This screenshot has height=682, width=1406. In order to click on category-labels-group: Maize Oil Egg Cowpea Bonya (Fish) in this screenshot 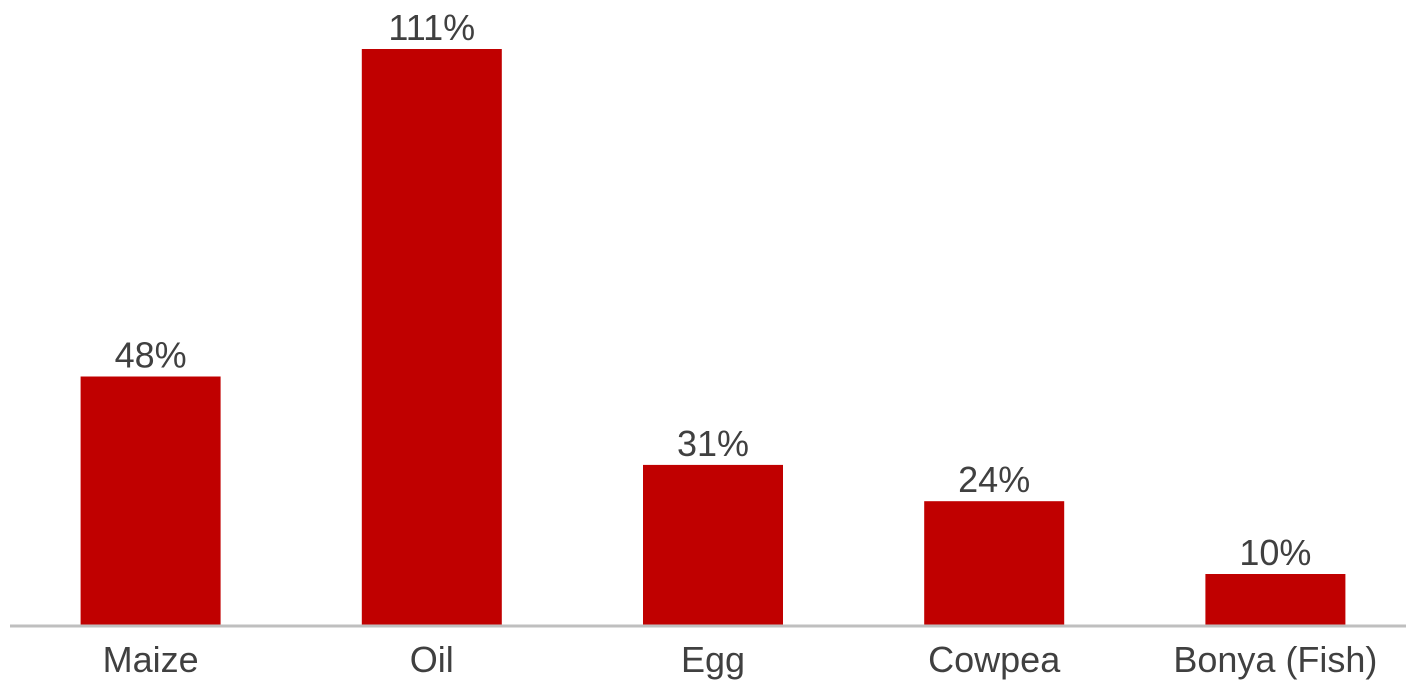, I will do `click(740, 659)`.